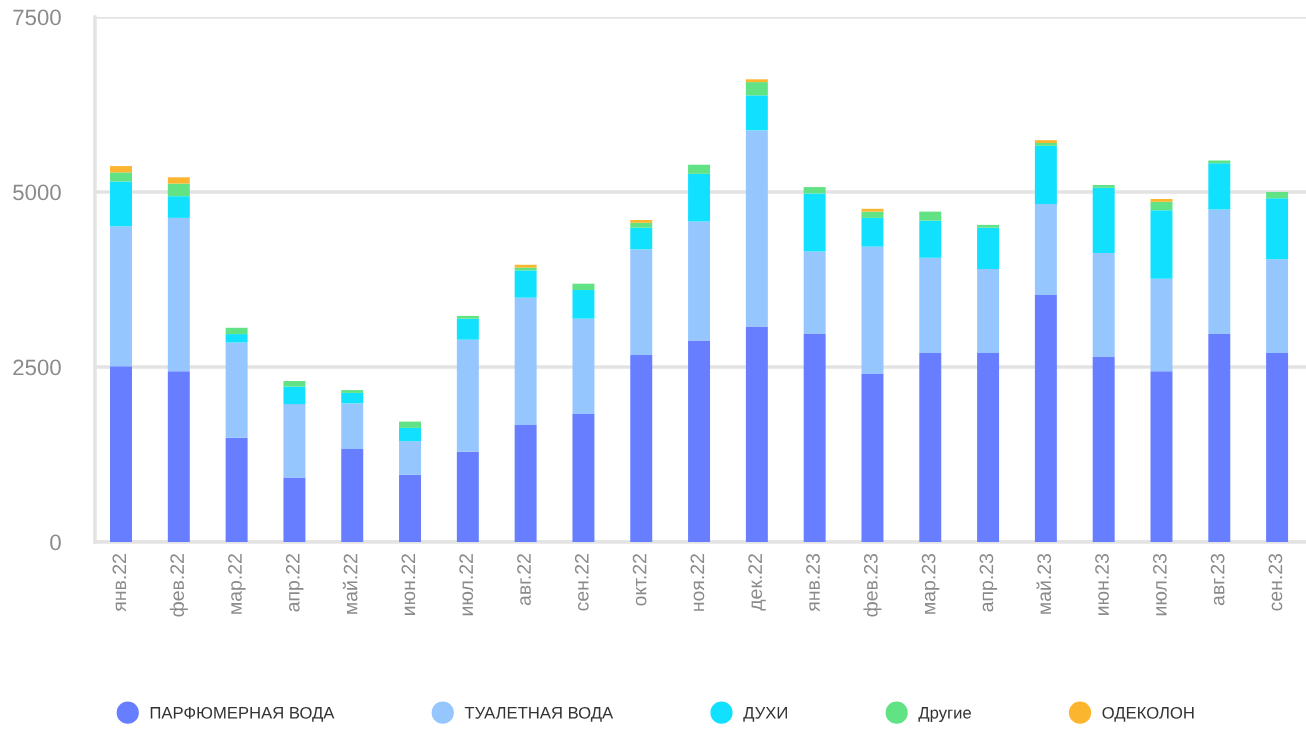 Image resolution: width=1306 pixels, height=737 pixels. What do you see at coordinates (466, 585) in the screenshot?
I see `x-tick-label: июл.22` at bounding box center [466, 585].